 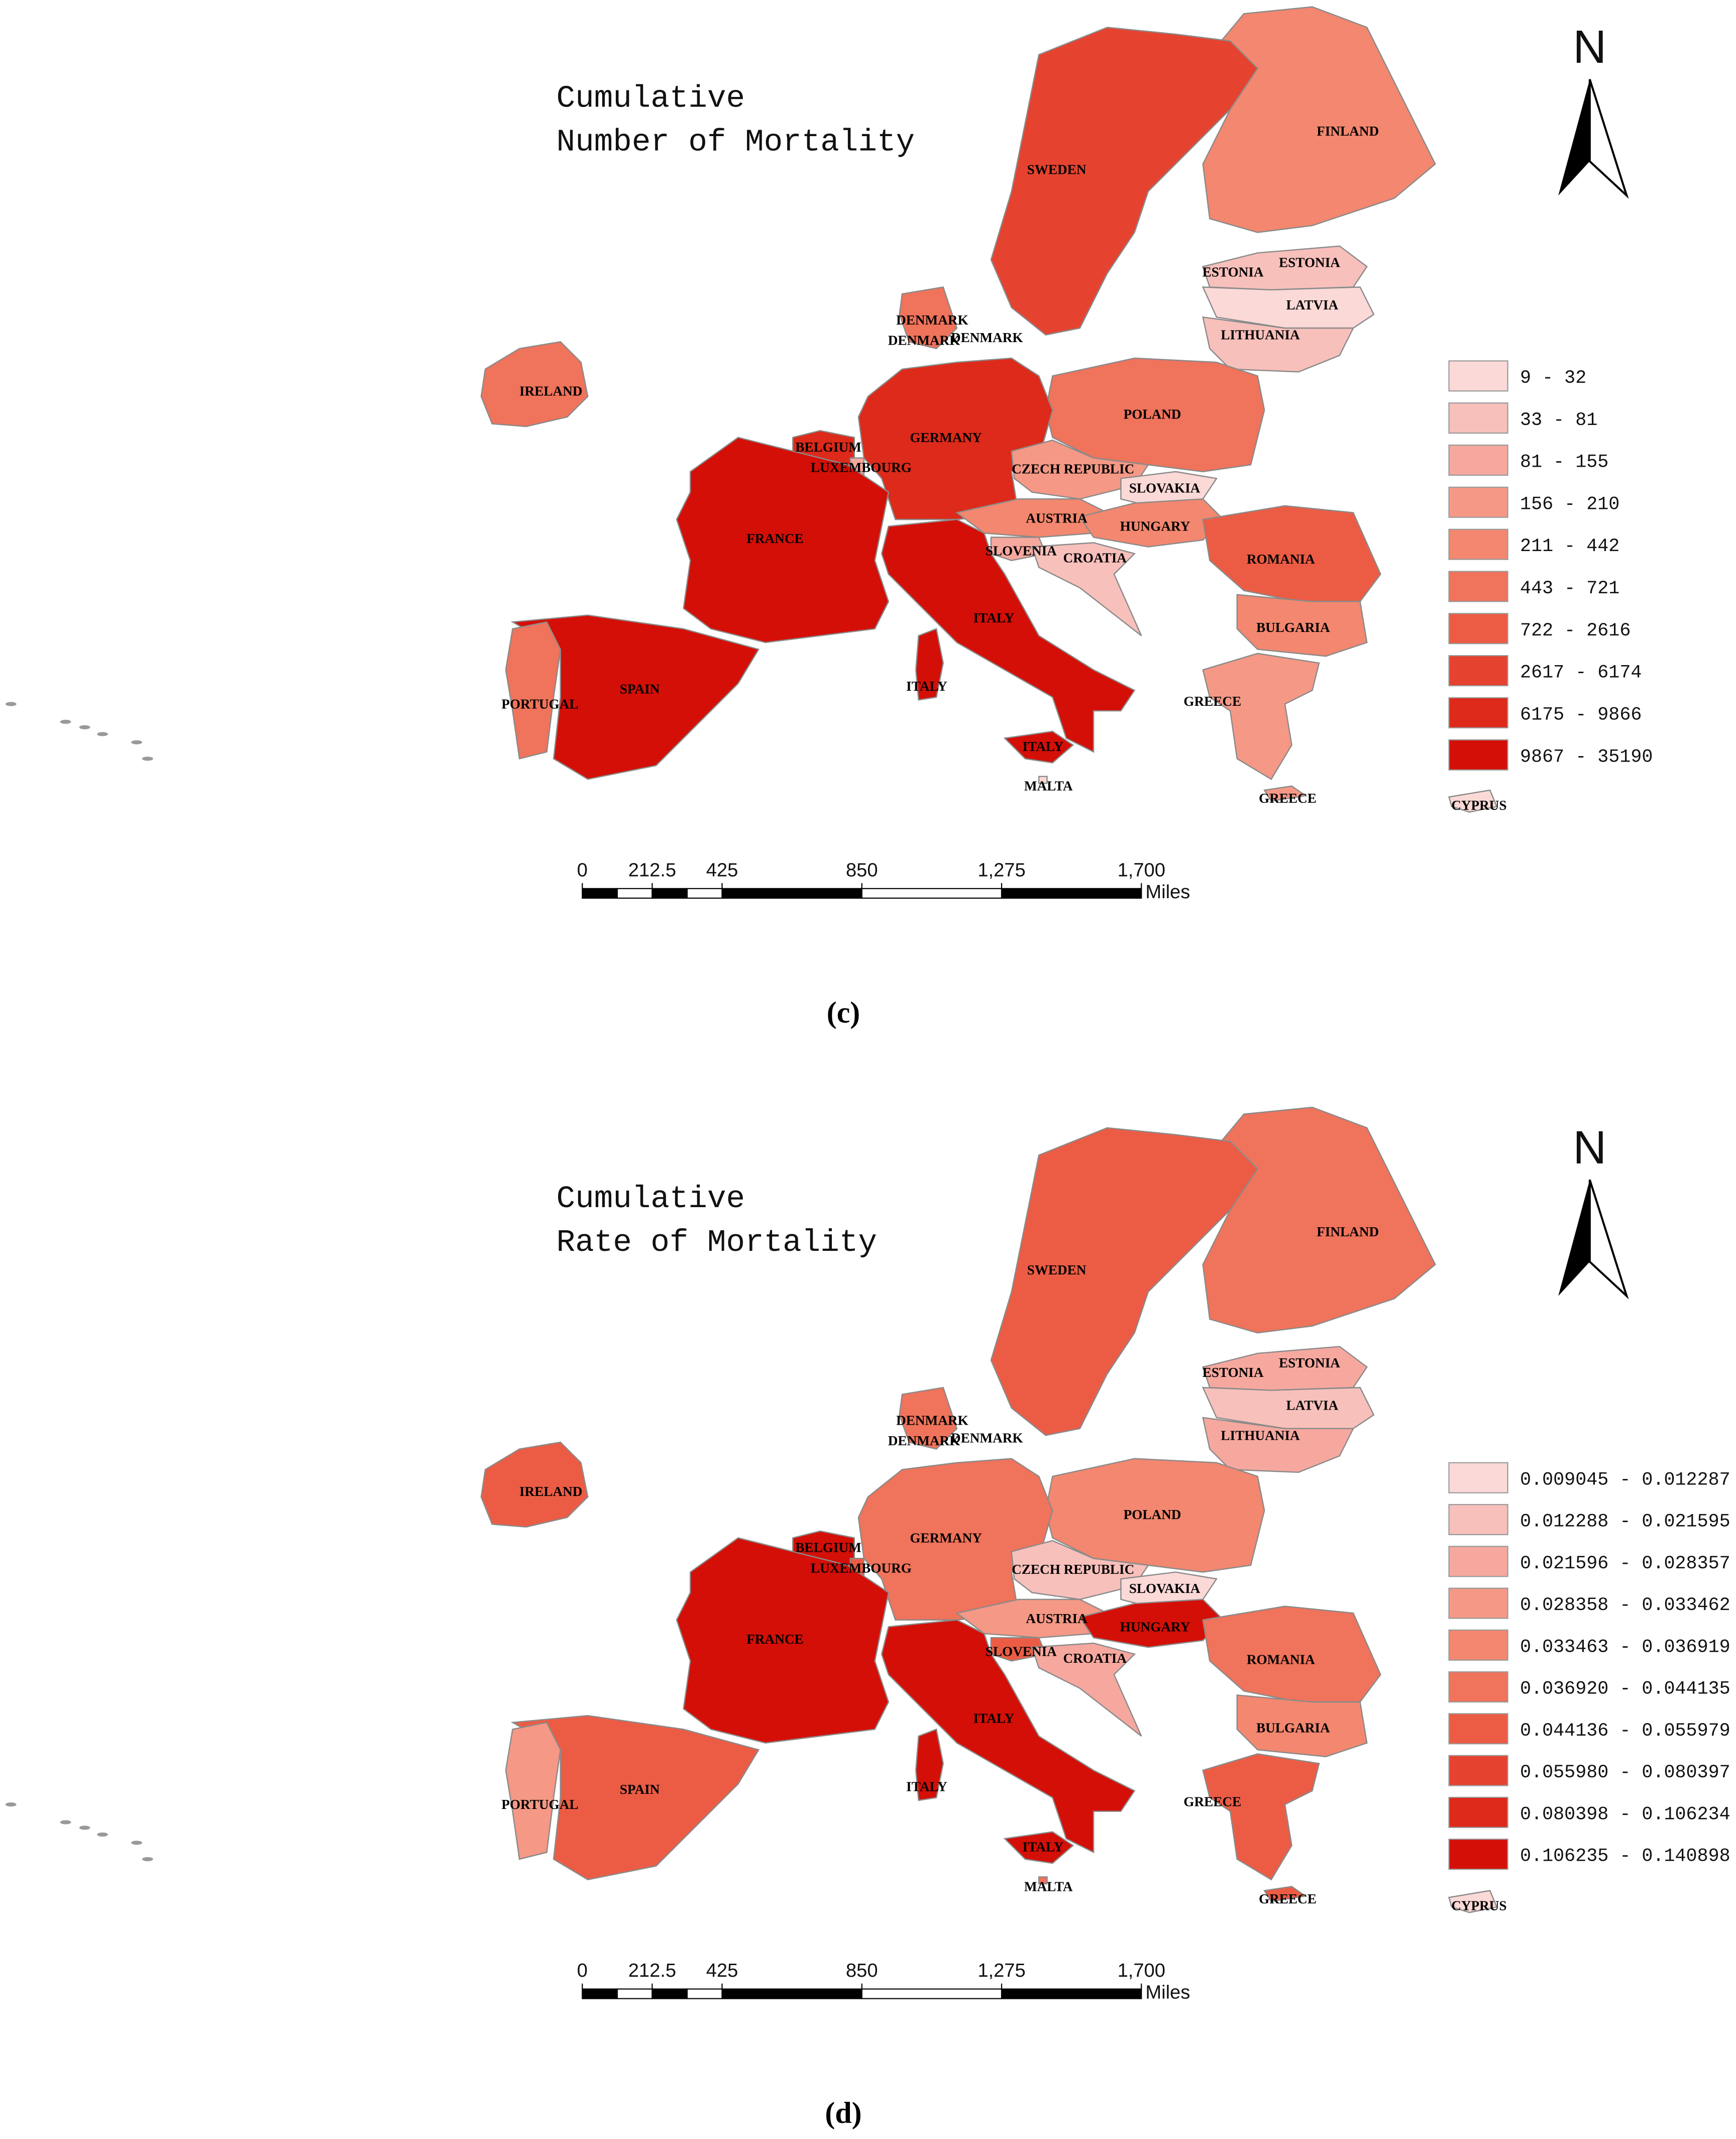 I want to click on country-label: GERMANY, so click(x=946, y=1537).